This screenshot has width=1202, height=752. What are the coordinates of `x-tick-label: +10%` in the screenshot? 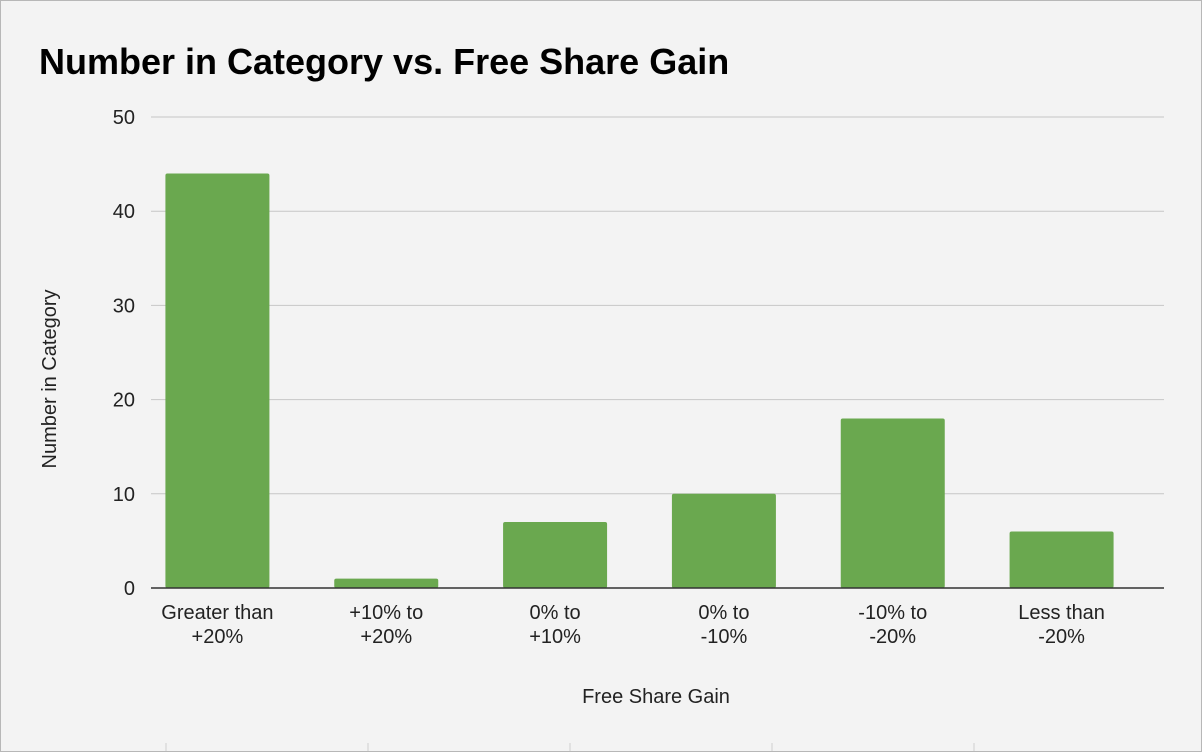 It's located at (555, 637).